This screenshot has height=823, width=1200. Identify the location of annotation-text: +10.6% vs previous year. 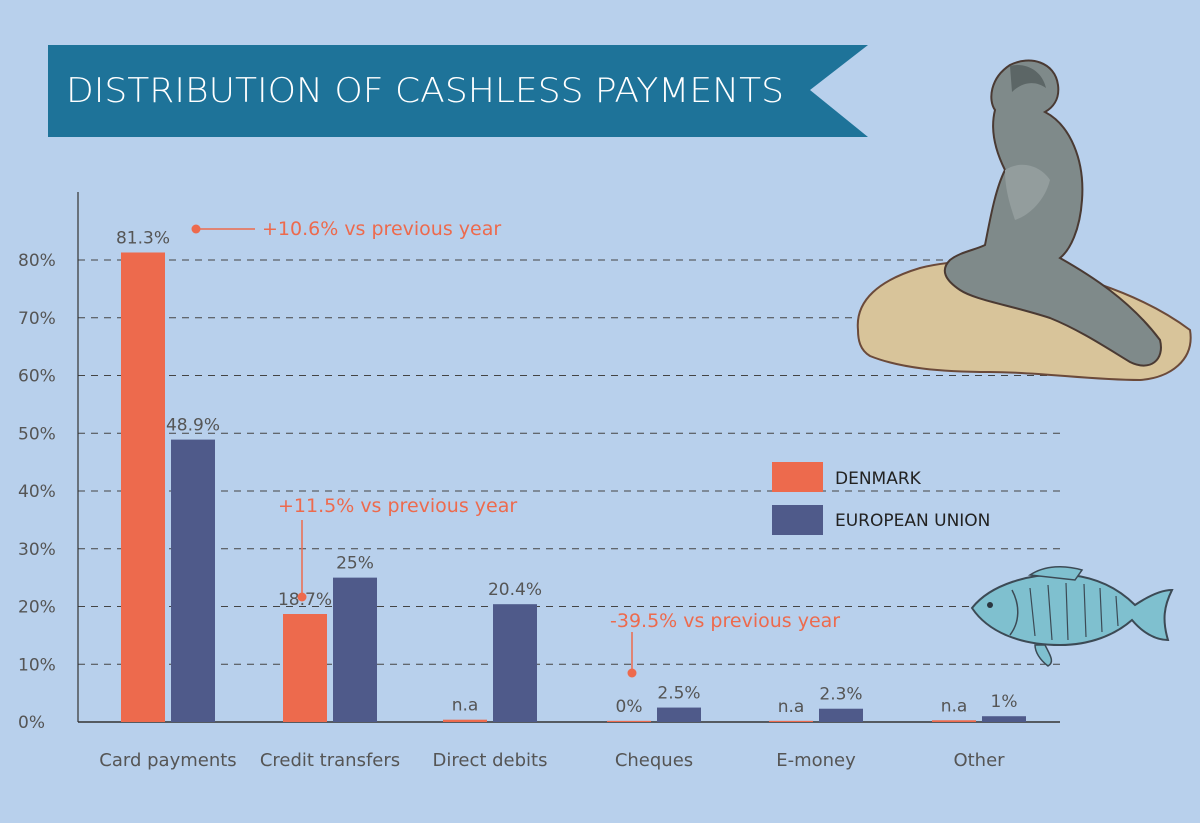
(381, 229).